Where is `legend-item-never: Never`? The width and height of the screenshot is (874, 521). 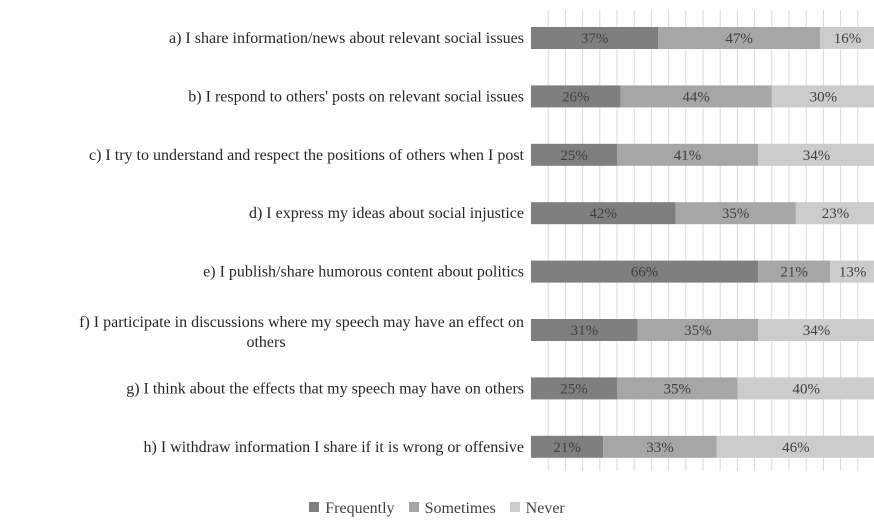
legend-item-never: Never is located at coordinates (537, 509).